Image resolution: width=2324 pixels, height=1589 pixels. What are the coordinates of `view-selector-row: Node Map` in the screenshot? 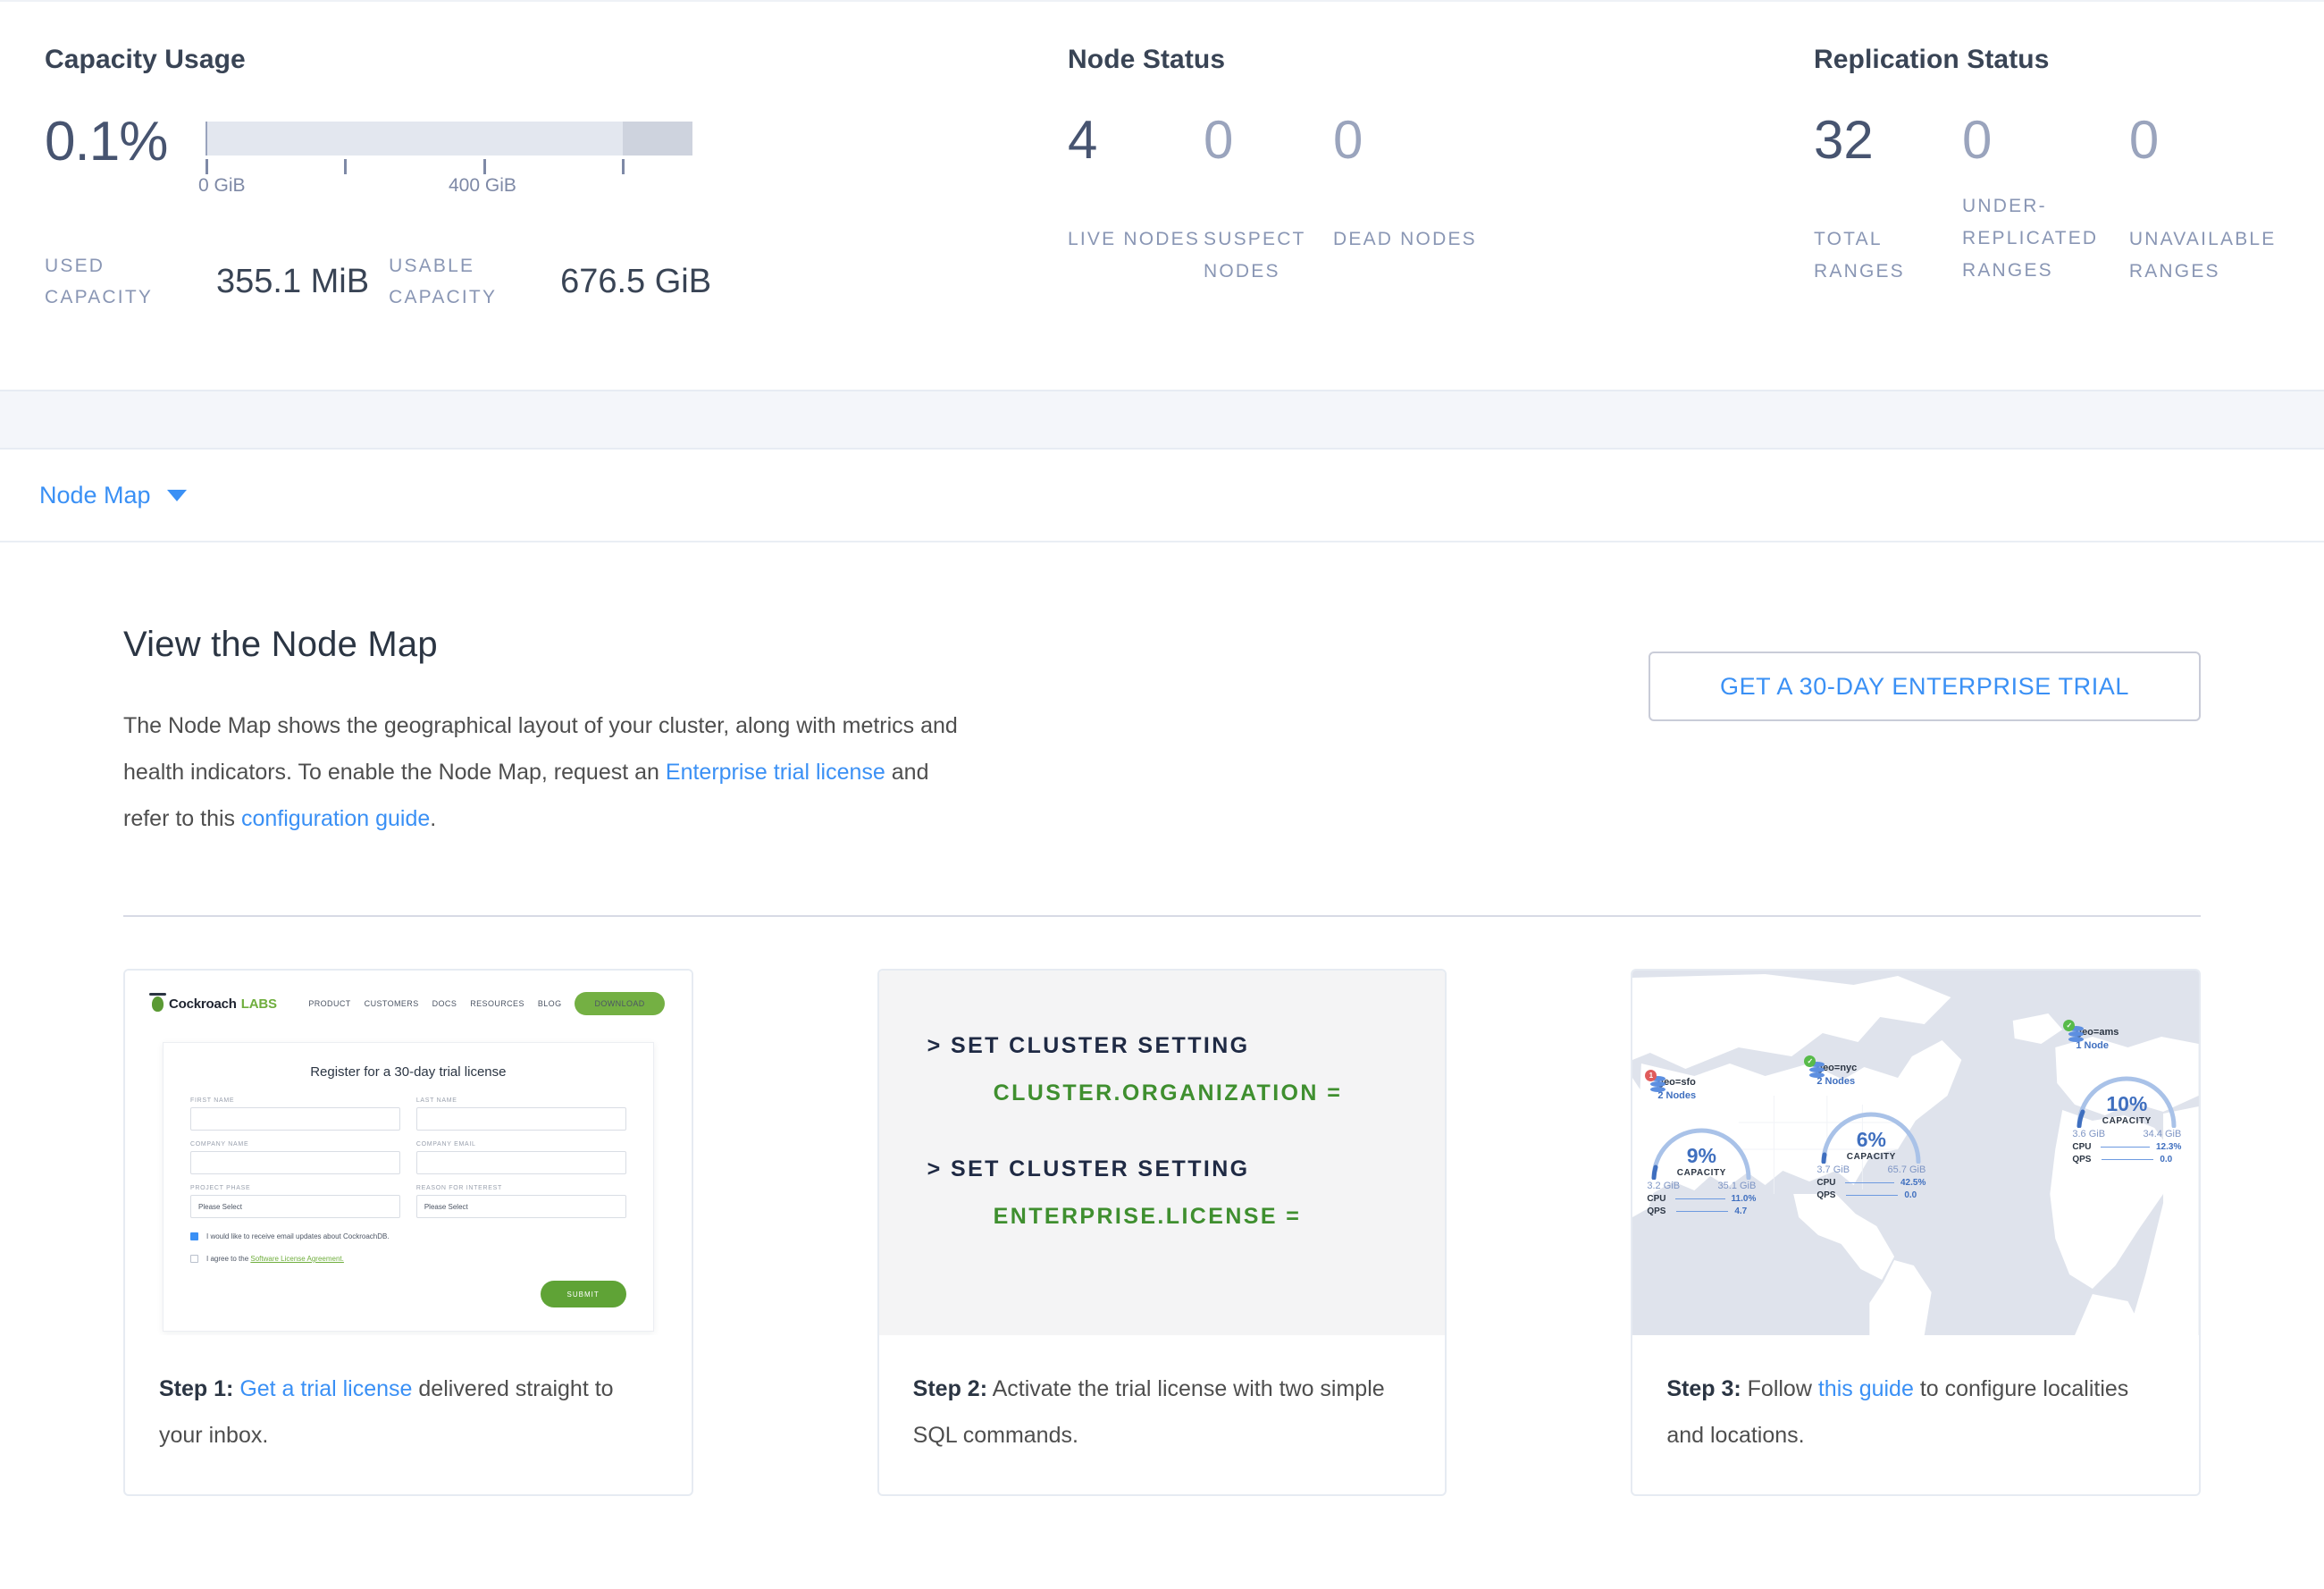 It's located at (1162, 496).